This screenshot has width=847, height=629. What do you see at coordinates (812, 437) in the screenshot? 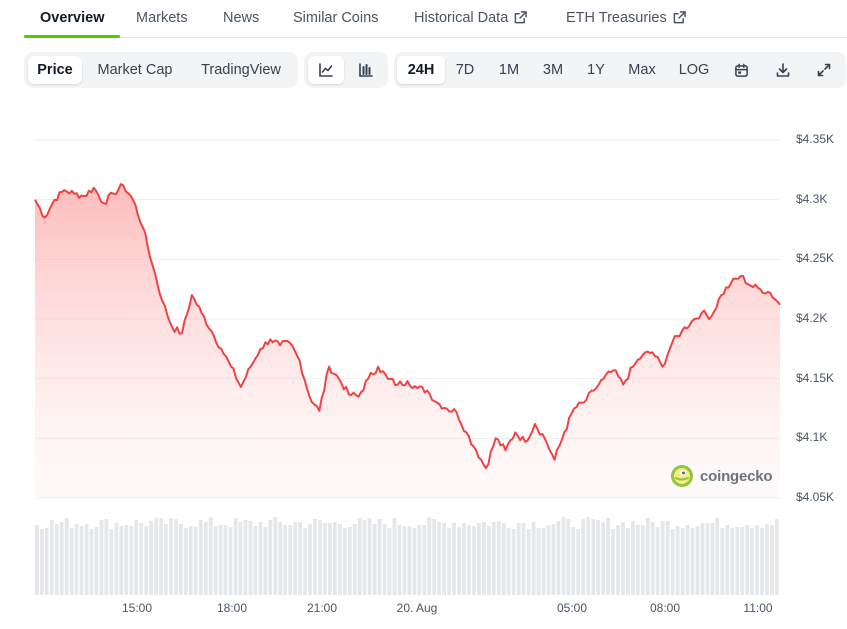
I see `y-tick-label: $4.1K` at bounding box center [812, 437].